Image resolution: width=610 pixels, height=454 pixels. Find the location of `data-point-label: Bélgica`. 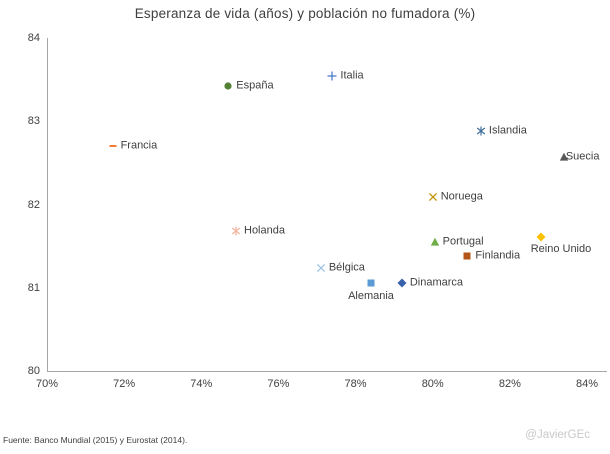

data-point-label: Bélgica is located at coordinates (346, 267).